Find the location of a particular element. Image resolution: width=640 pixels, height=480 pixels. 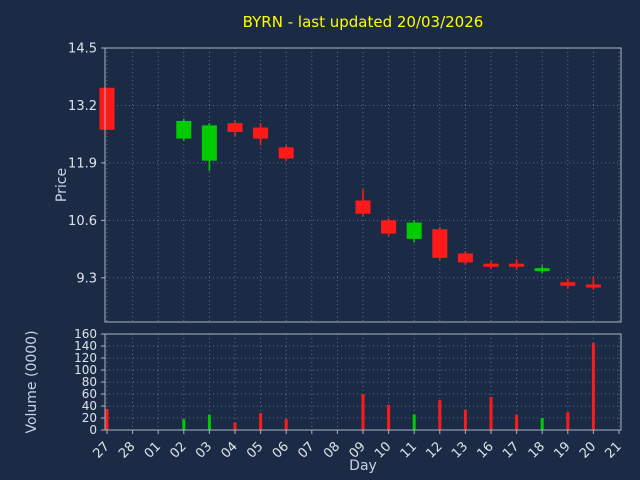

volume-tick-label: 140 is located at coordinates (85, 346).